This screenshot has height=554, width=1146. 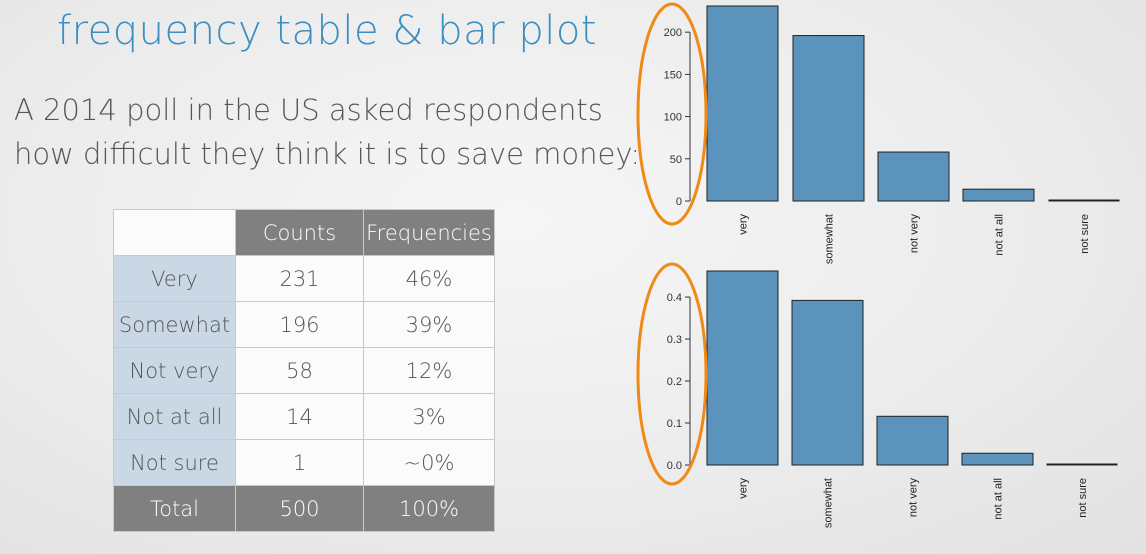 I want to click on table-header-row: Counts Frequencies, so click(x=304, y=232).